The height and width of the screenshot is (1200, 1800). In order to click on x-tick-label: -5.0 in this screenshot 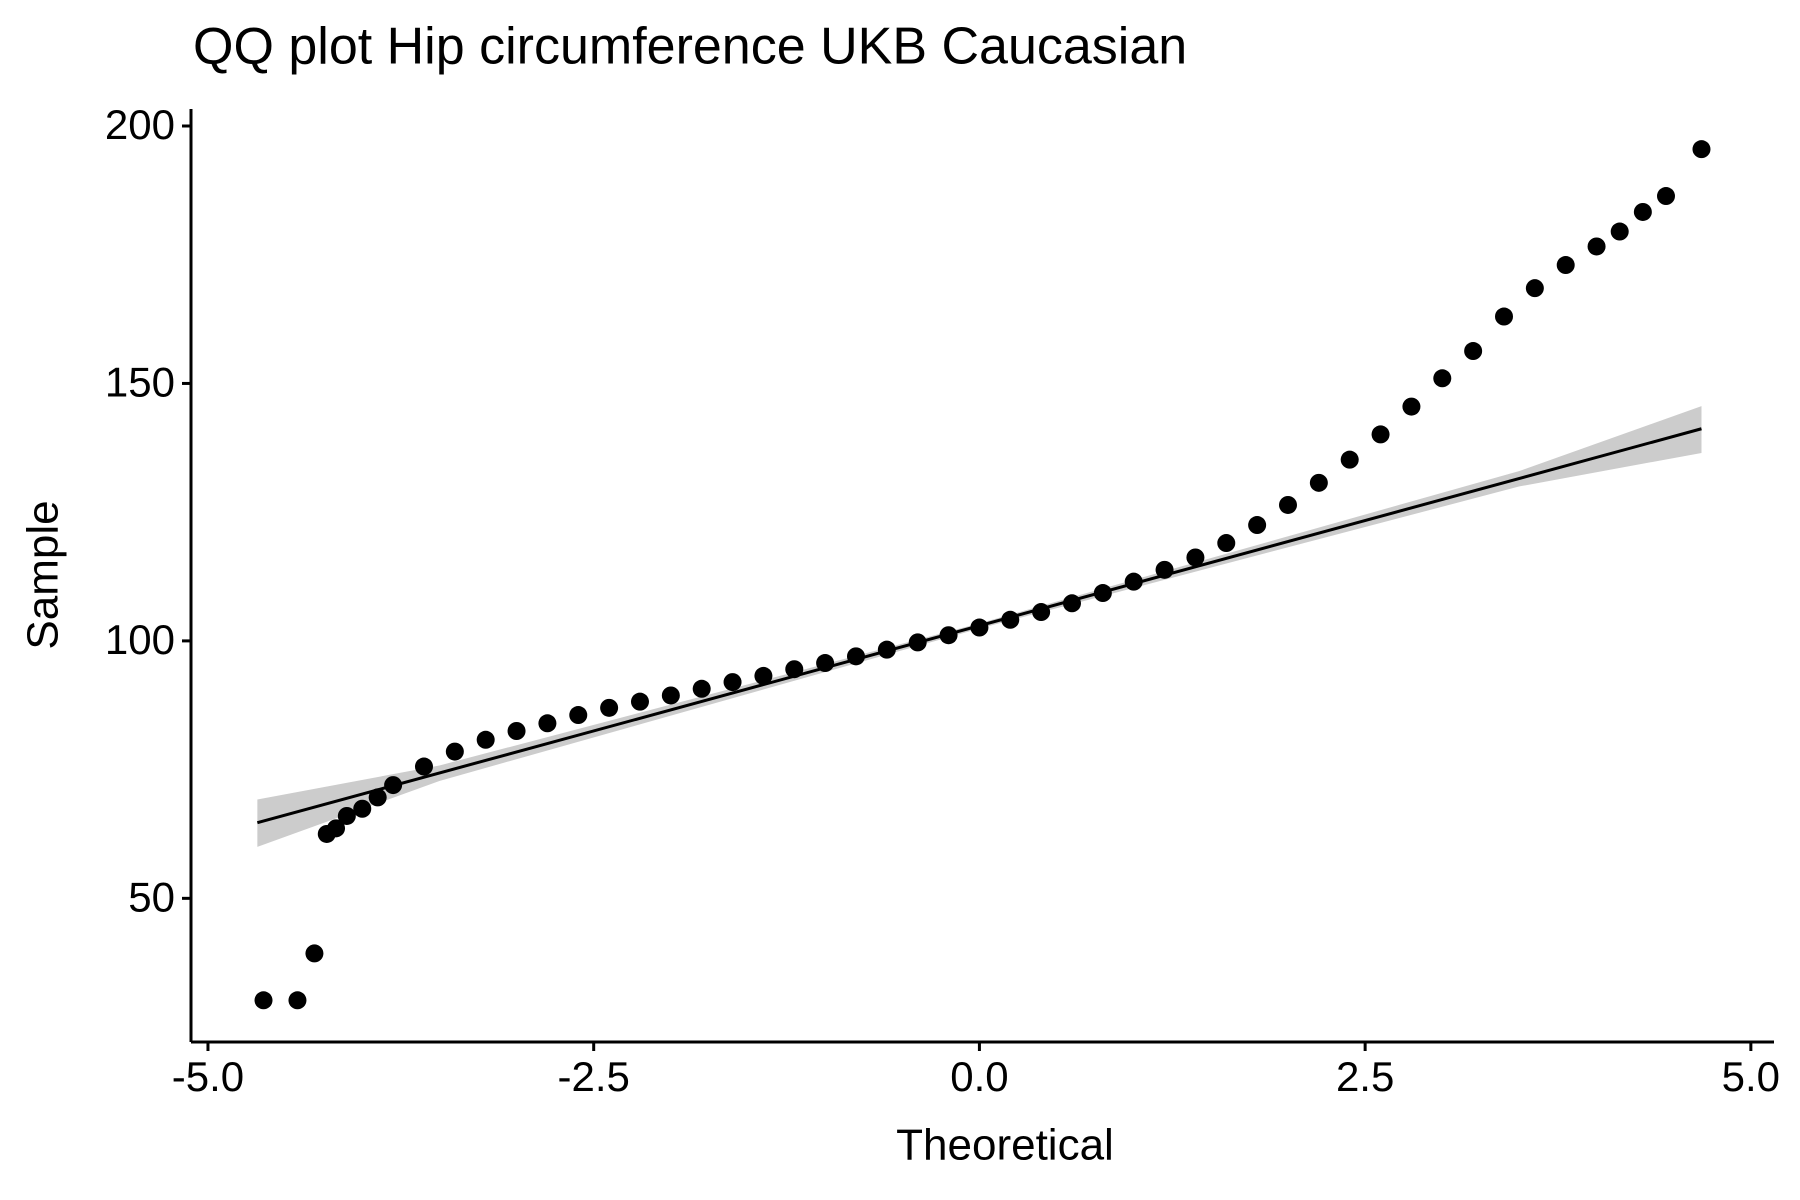, I will do `click(208, 1076)`.